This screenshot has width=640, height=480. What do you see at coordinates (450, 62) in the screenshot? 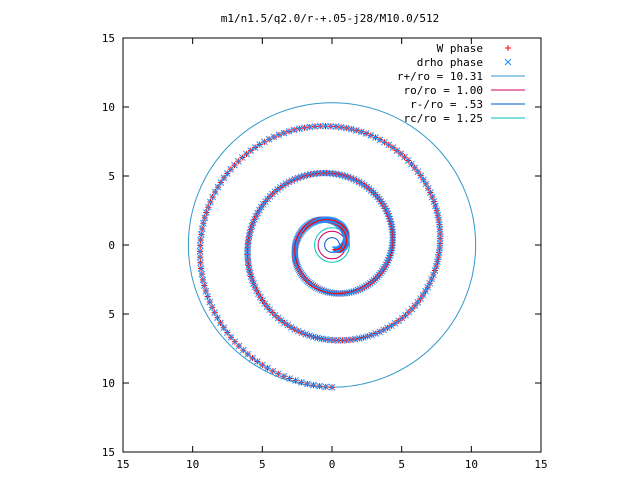
I see `legend-label-drho-phase: drho phase` at bounding box center [450, 62].